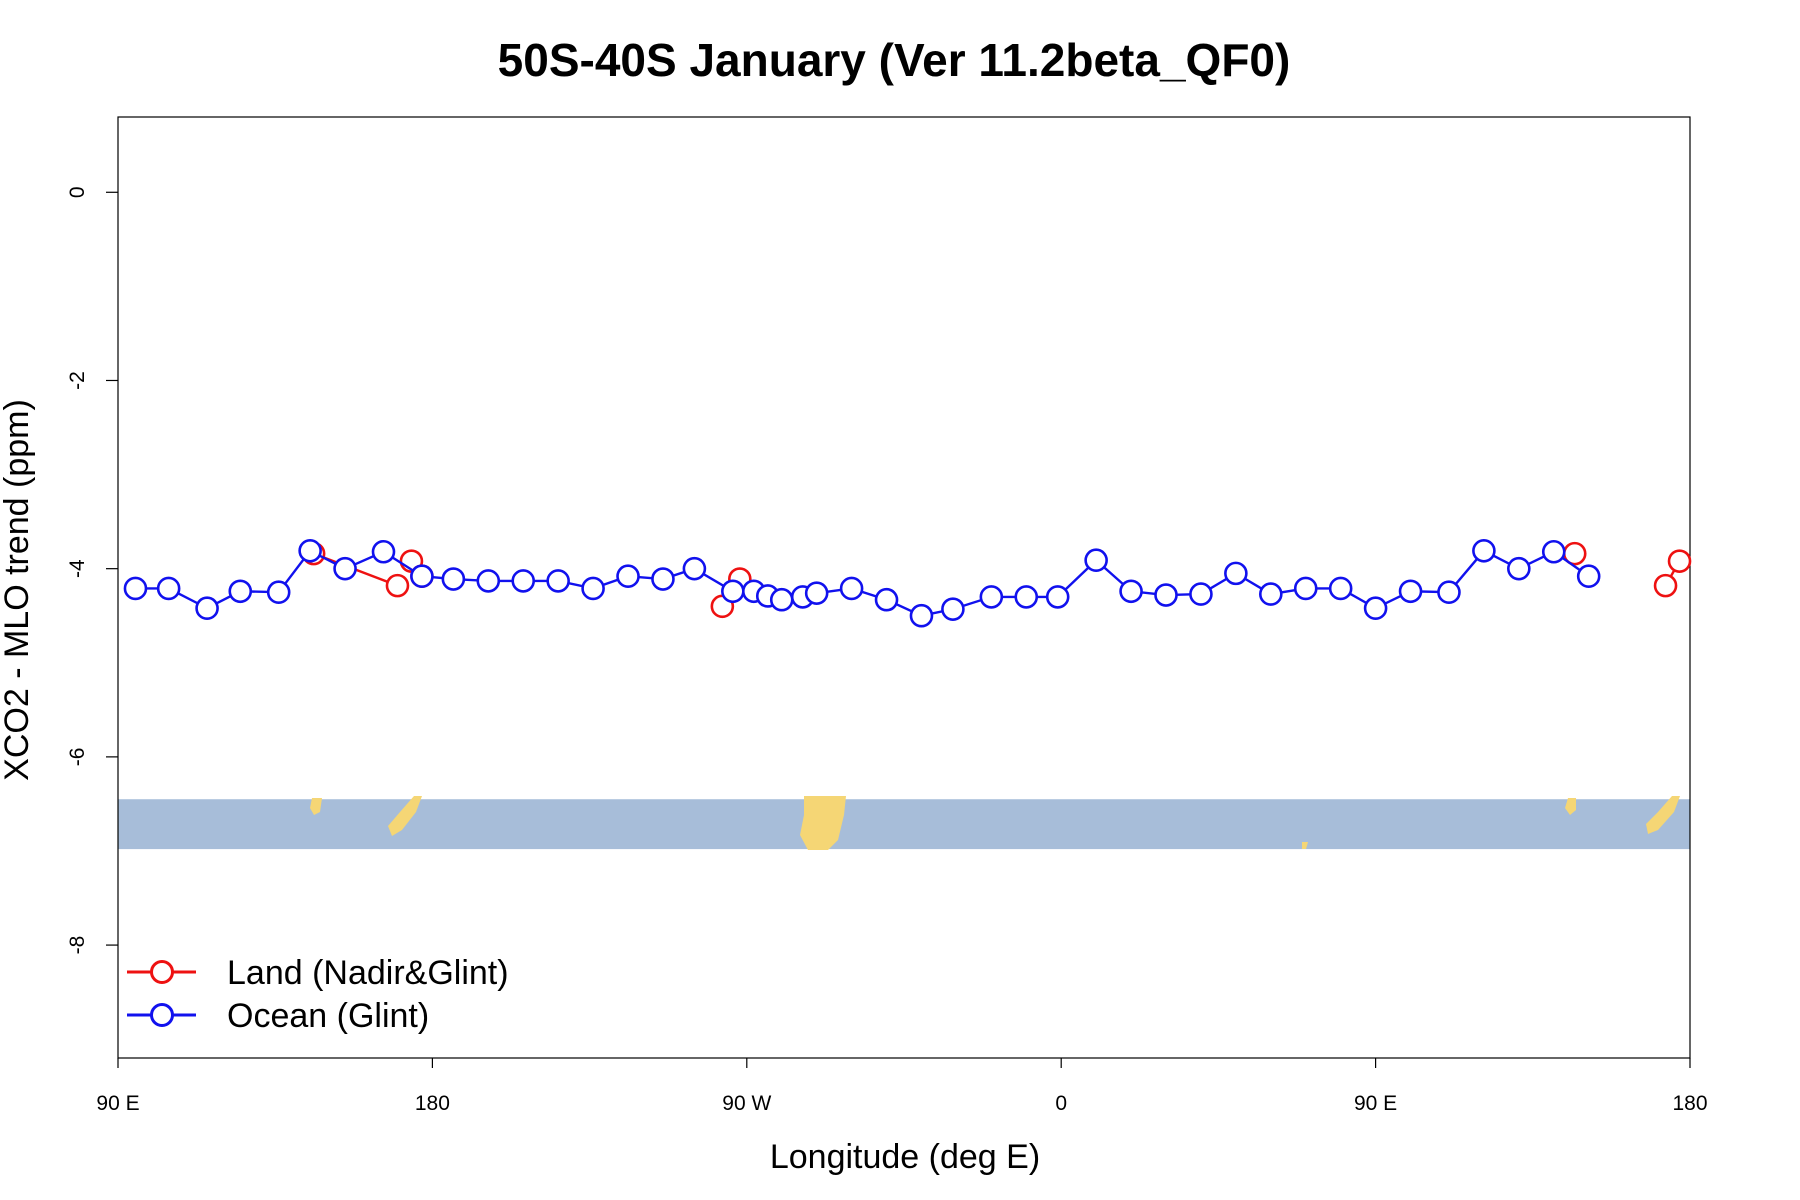 The width and height of the screenshot is (1800, 1200). Describe the element at coordinates (905, 1157) in the screenshot. I see `x-axis-label: Longitude (deg E)` at that location.